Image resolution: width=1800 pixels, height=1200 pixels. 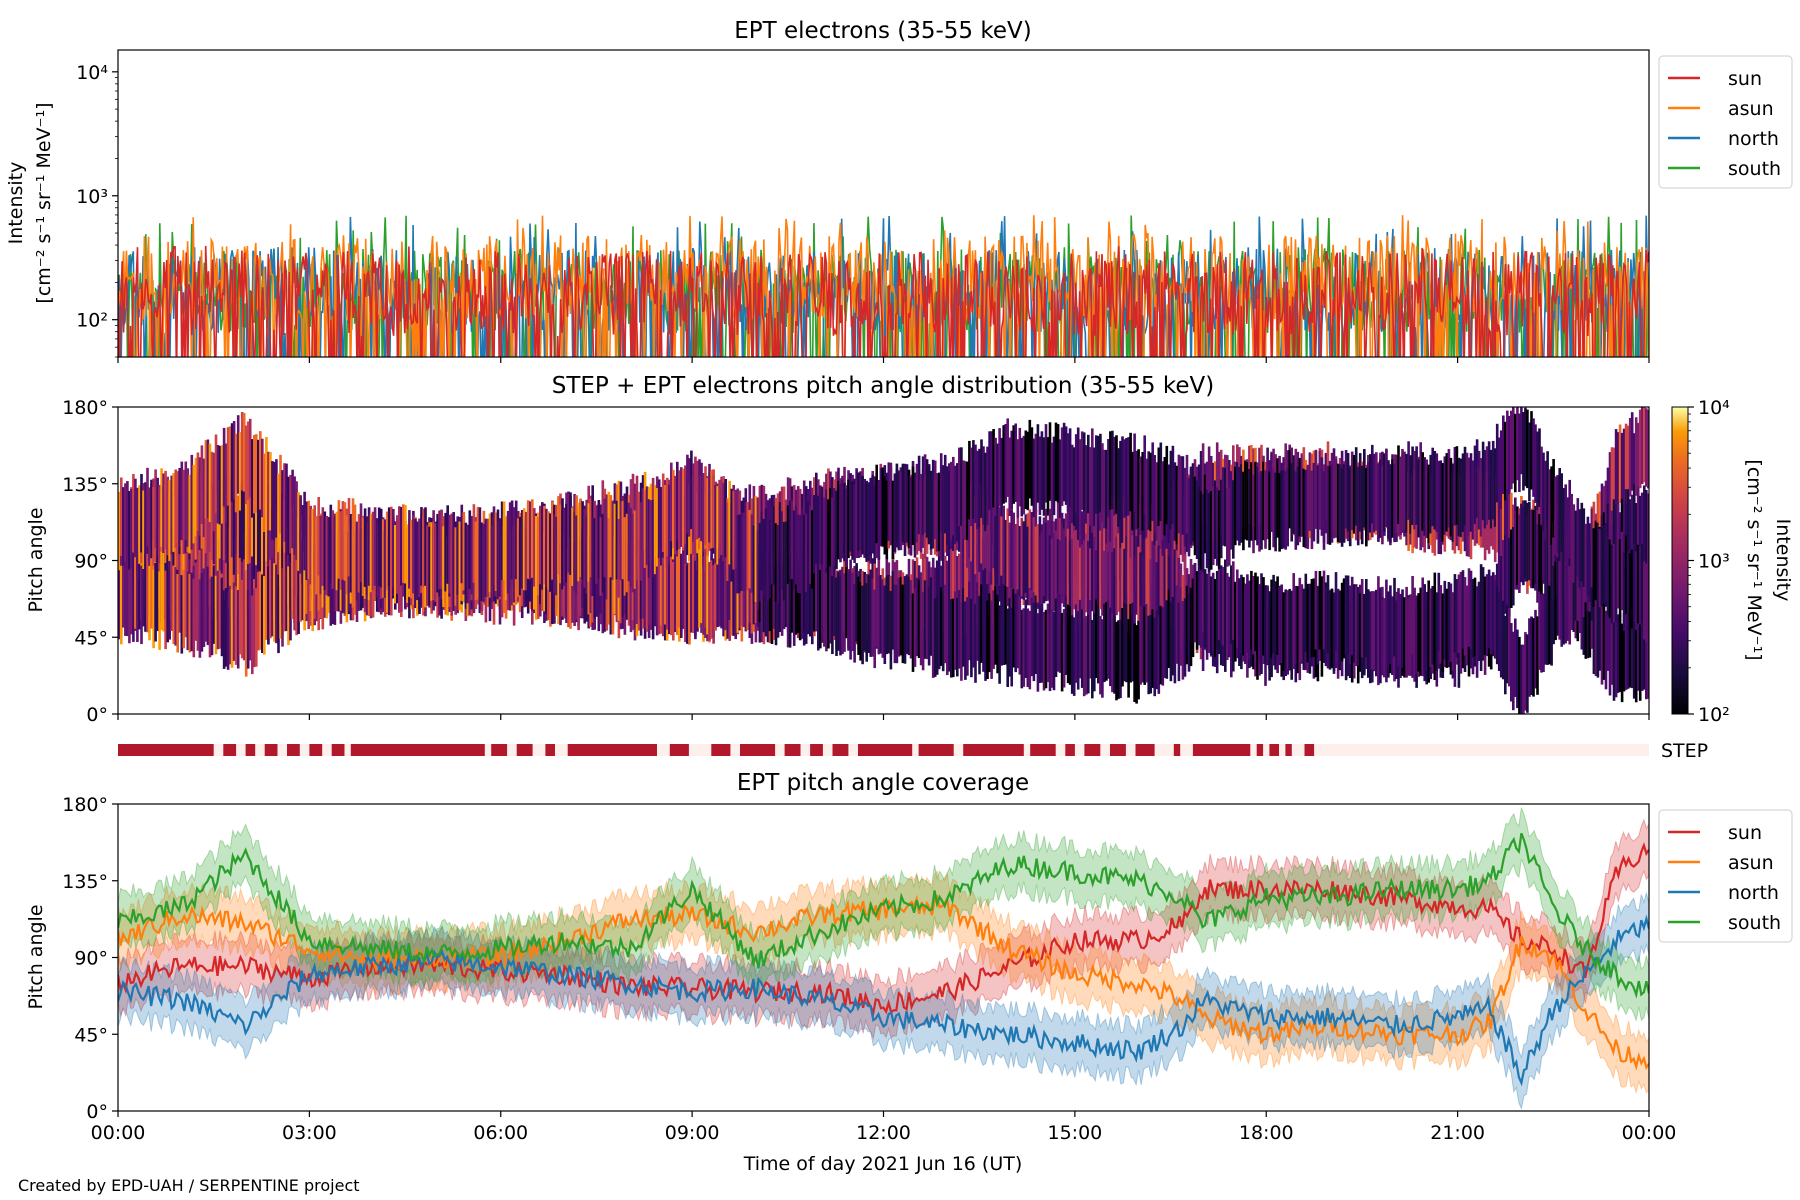 I want to click on coverage-x-tick-label: 18:00, so click(x=1266, y=1133).